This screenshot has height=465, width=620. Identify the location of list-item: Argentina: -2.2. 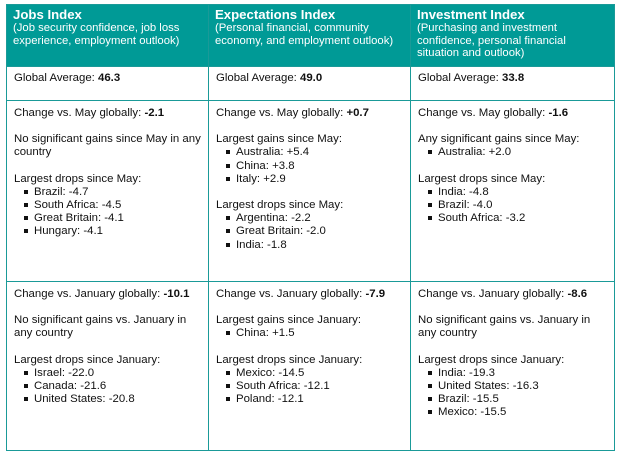
(314, 218).